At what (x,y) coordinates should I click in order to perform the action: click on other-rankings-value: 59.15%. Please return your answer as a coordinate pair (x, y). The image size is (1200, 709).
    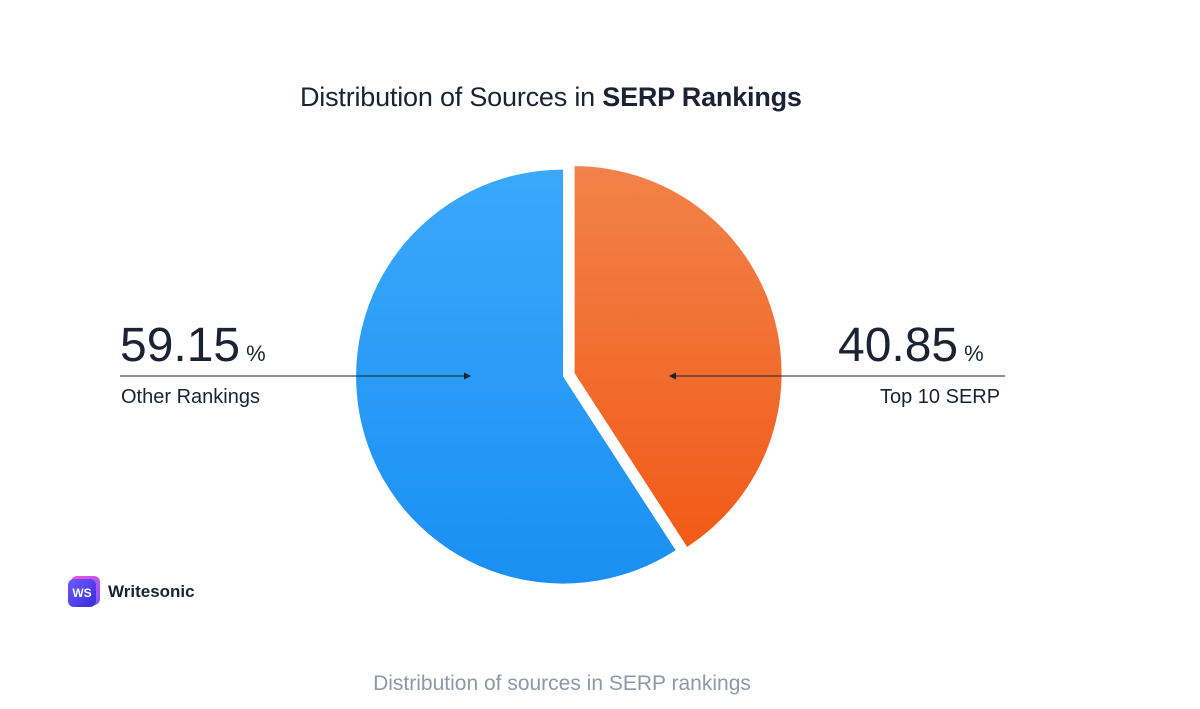
    Looking at the image, I should click on (193, 346).